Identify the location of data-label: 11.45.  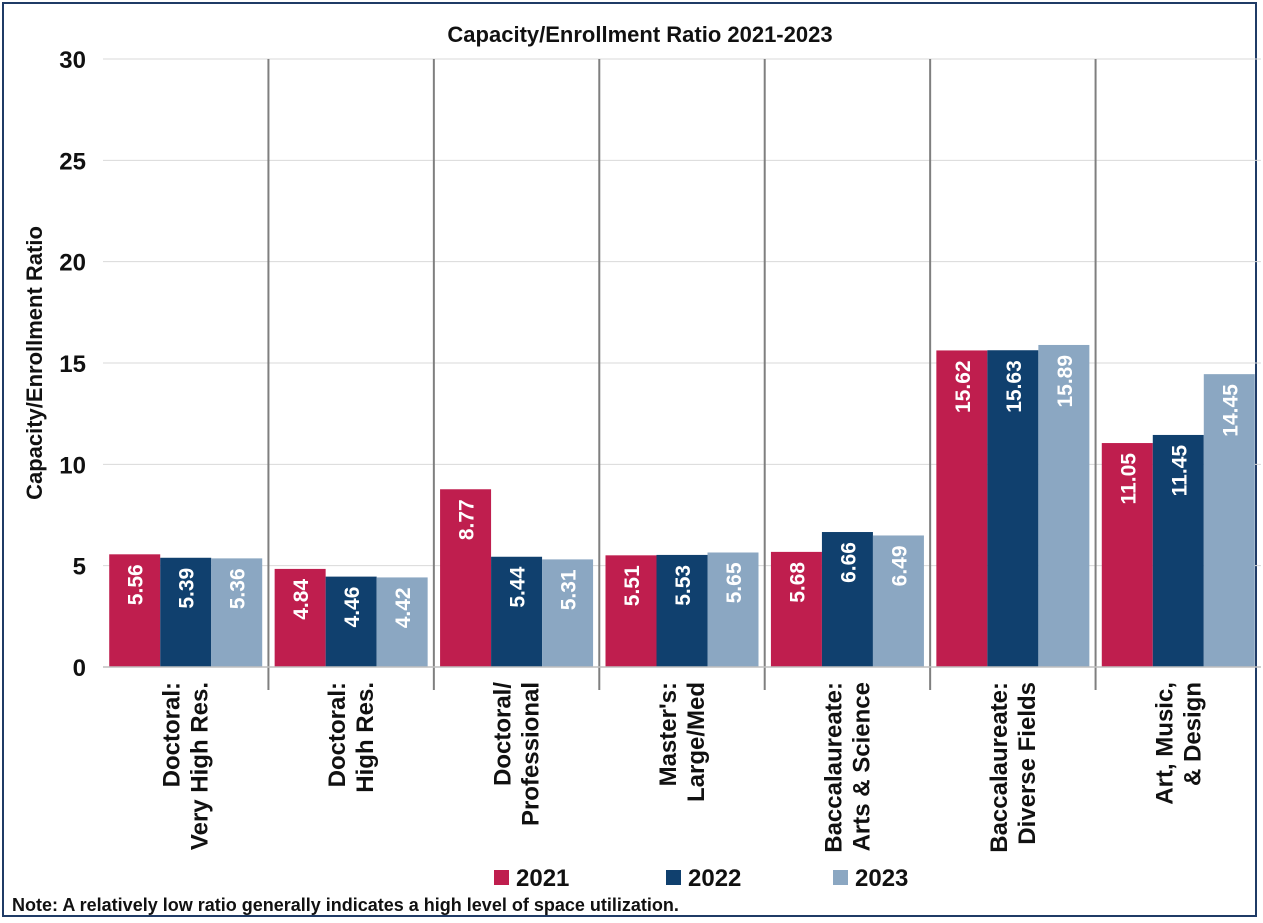
(1179, 471).